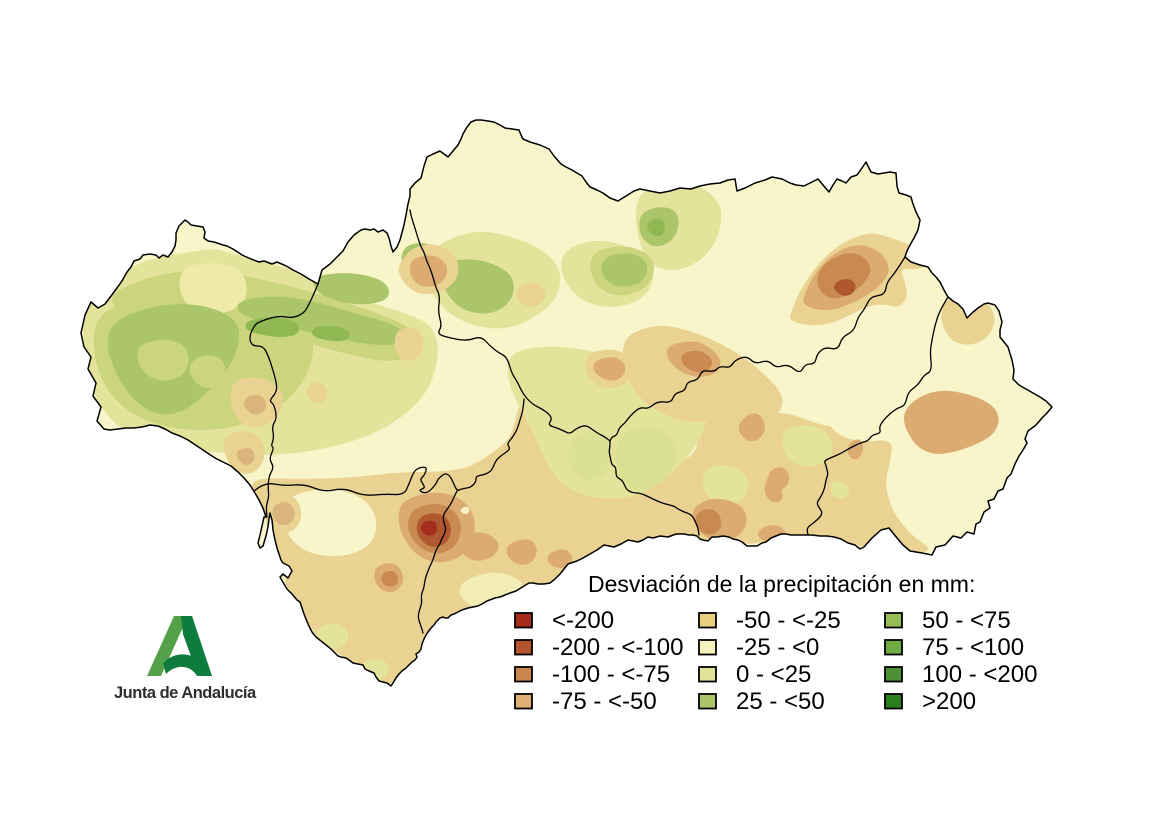 The image size is (1169, 826). I want to click on svg-text: 75 - <100, so click(973, 647).